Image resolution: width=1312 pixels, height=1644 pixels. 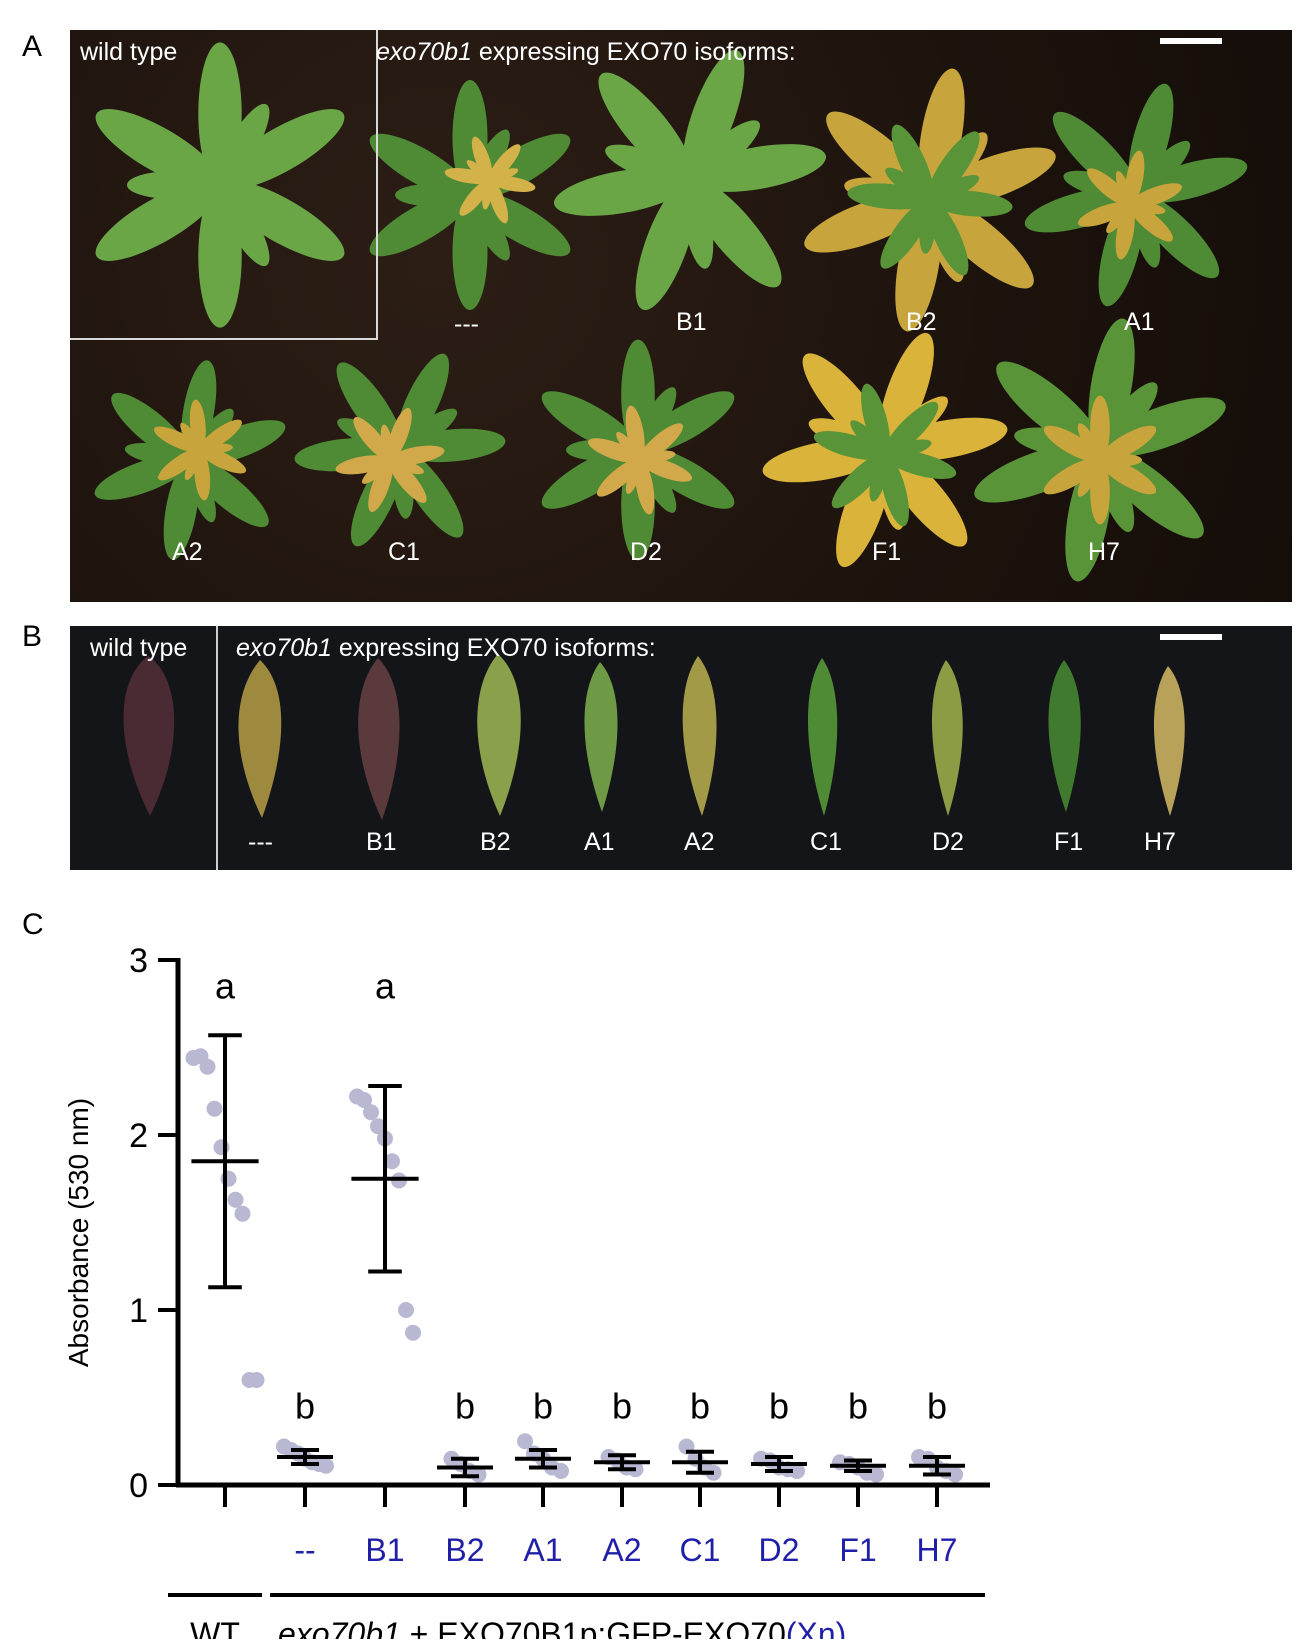 I want to click on plant-label: D2, so click(x=646, y=552).